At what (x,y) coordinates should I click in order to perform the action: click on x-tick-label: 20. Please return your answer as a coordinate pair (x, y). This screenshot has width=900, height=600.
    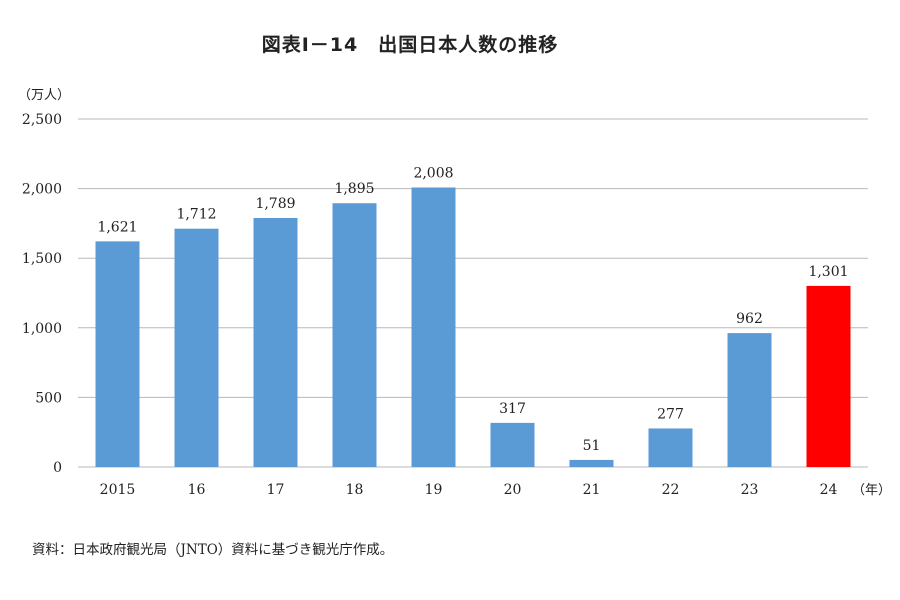
    Looking at the image, I should click on (513, 490).